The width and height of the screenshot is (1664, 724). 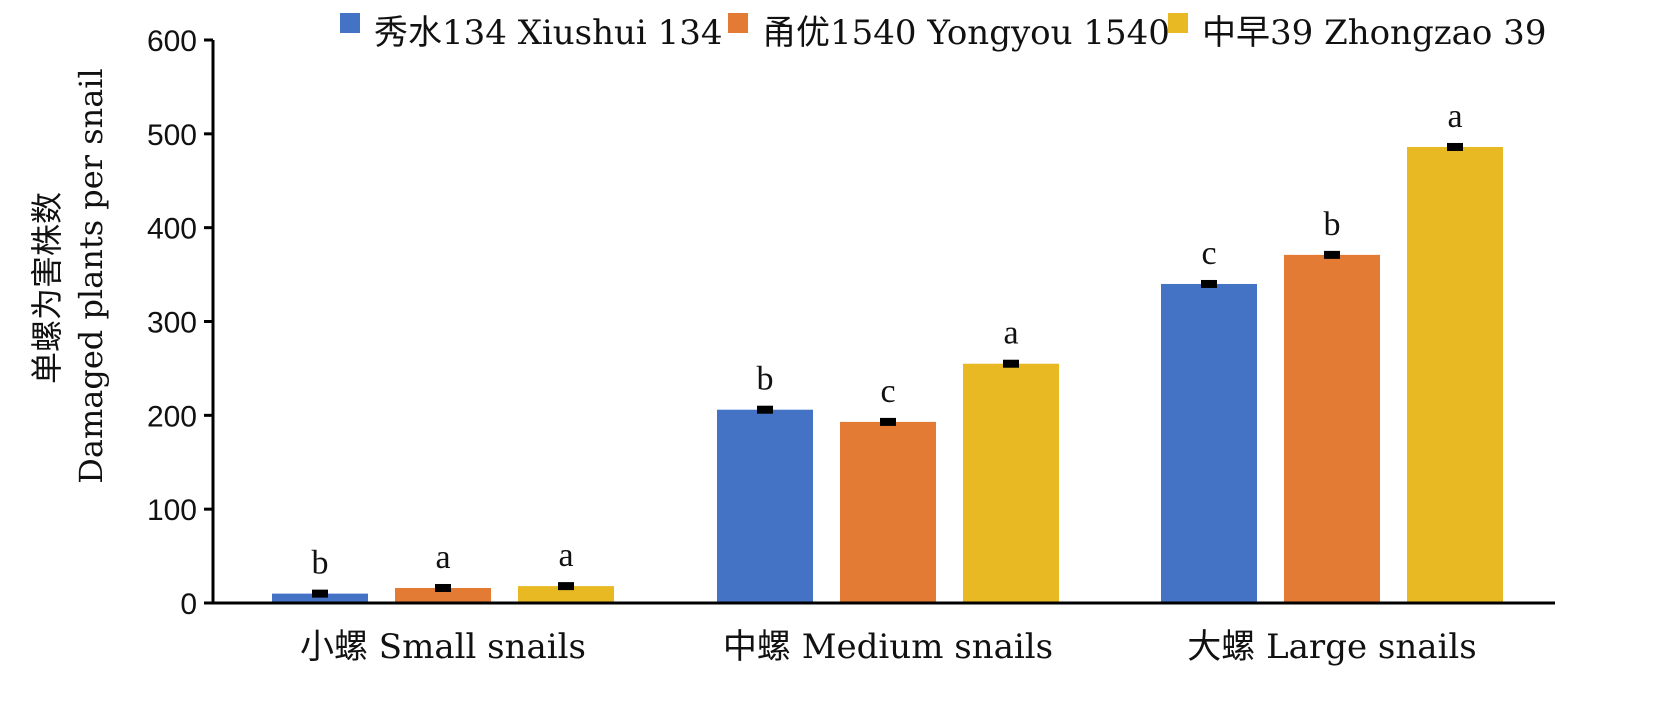 I want to click on x-category-label: 小螺 Small snails, so click(x=443, y=647).